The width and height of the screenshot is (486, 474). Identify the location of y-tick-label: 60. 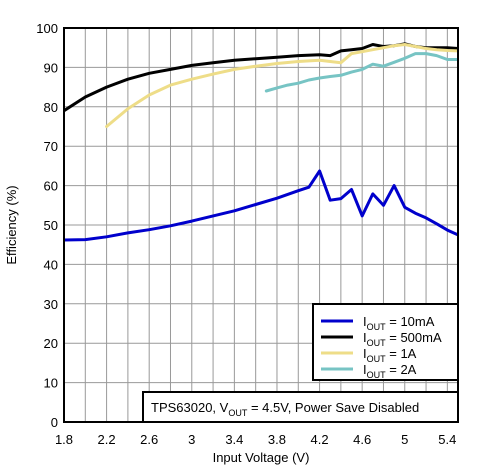
(51, 186).